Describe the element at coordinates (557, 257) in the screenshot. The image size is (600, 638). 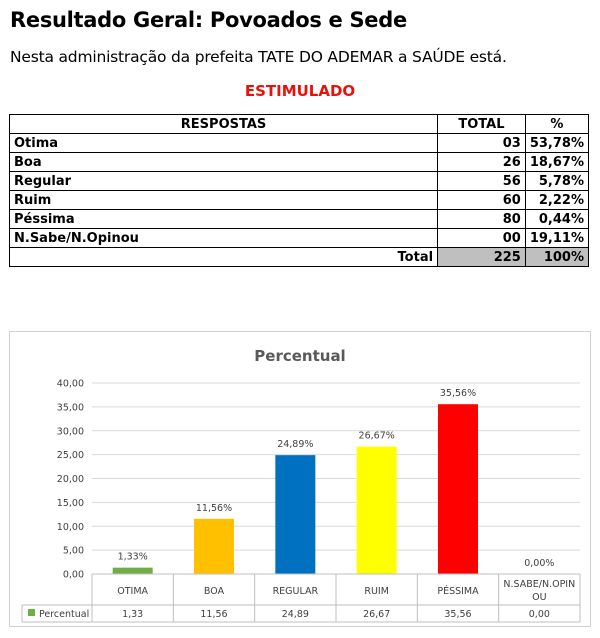
I see `total-percent: 100%` at that location.